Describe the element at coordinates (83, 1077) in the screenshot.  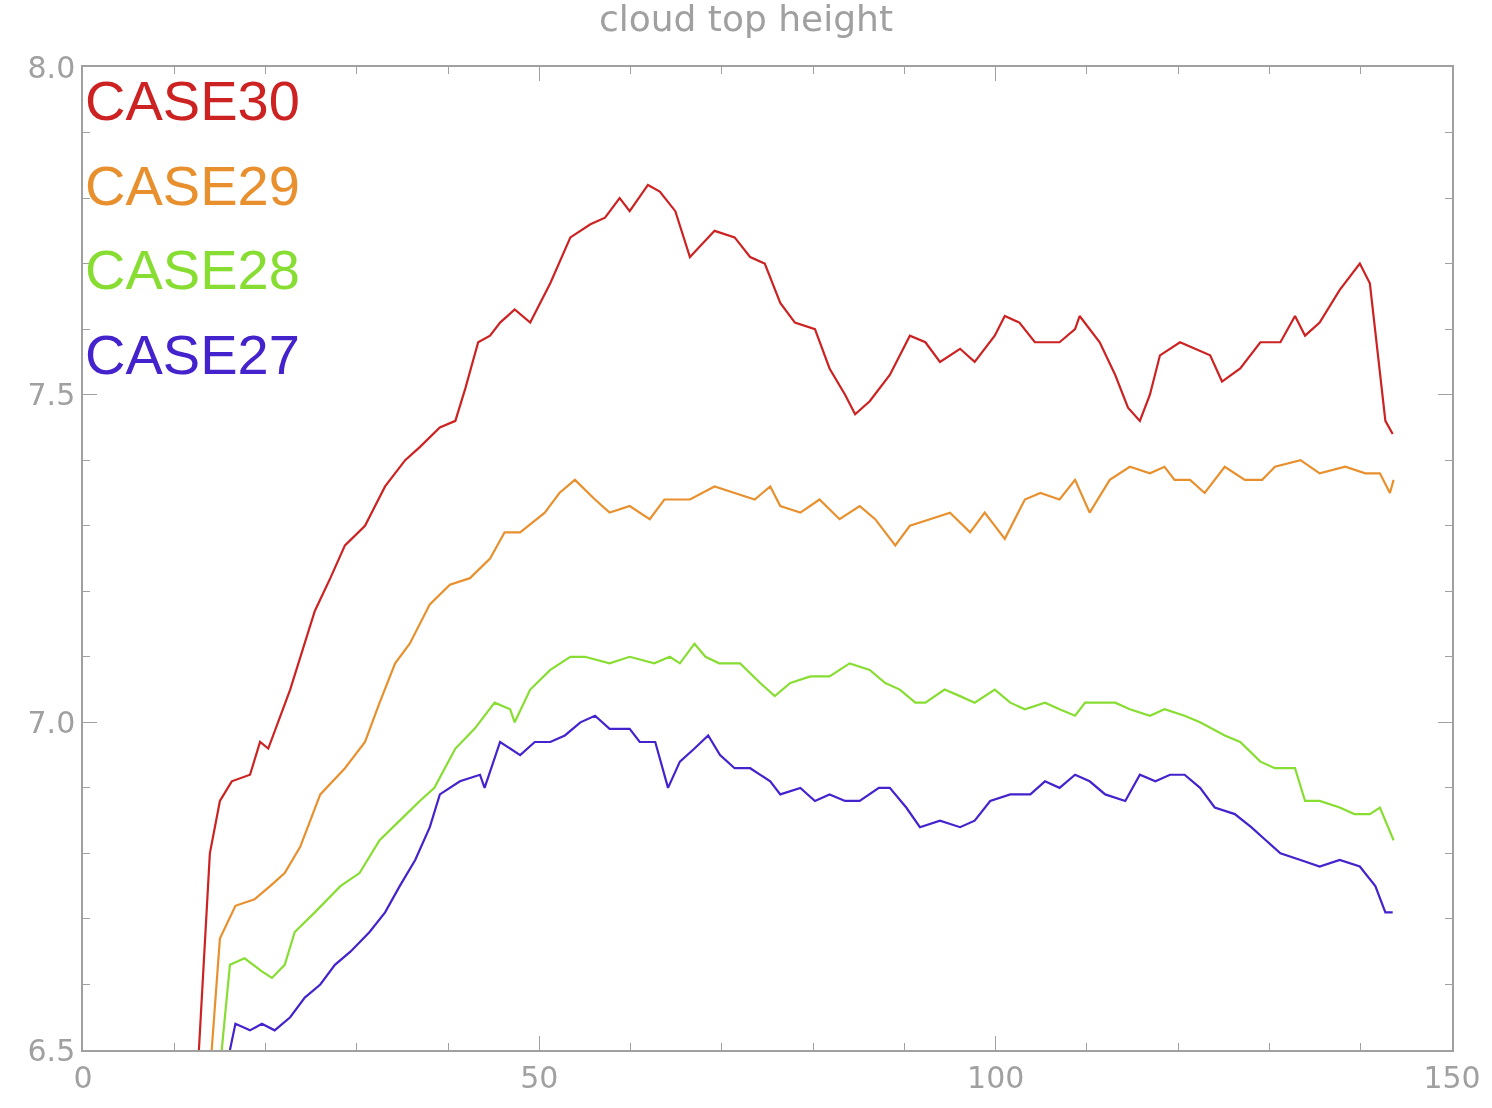
I see `x-tick-label: 0` at that location.